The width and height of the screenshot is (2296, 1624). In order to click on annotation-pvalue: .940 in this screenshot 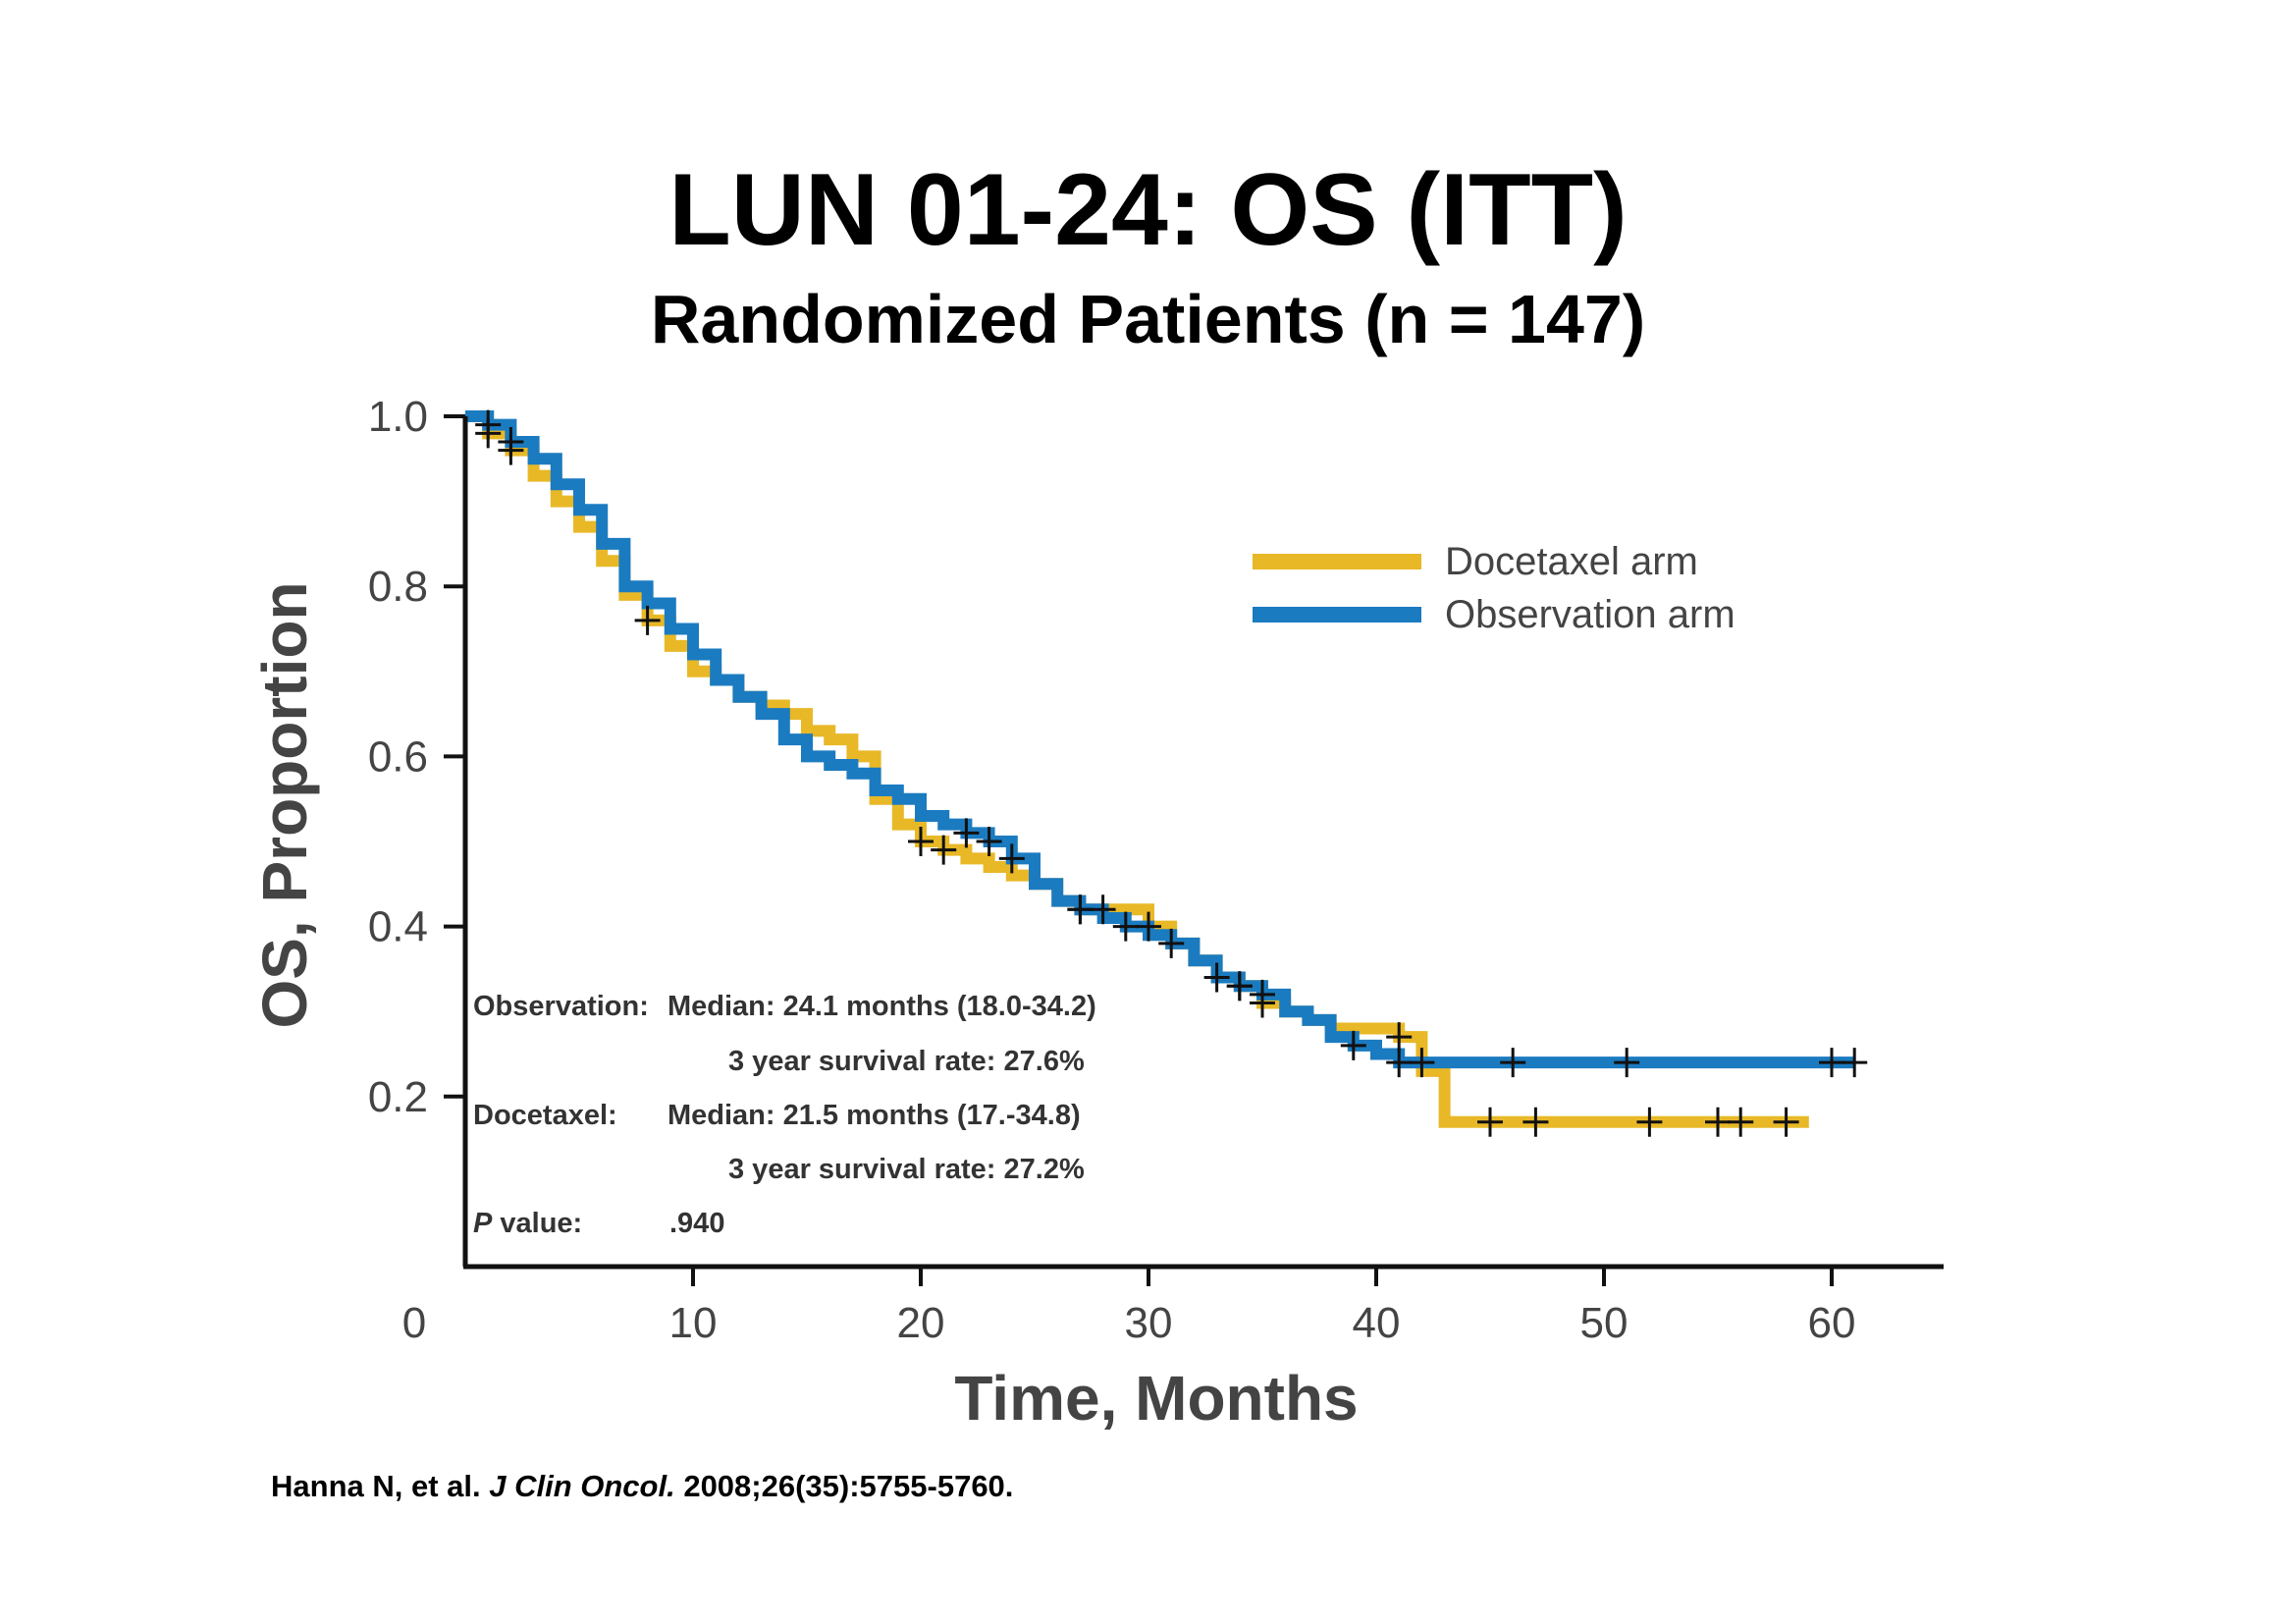, I will do `click(696, 1223)`.